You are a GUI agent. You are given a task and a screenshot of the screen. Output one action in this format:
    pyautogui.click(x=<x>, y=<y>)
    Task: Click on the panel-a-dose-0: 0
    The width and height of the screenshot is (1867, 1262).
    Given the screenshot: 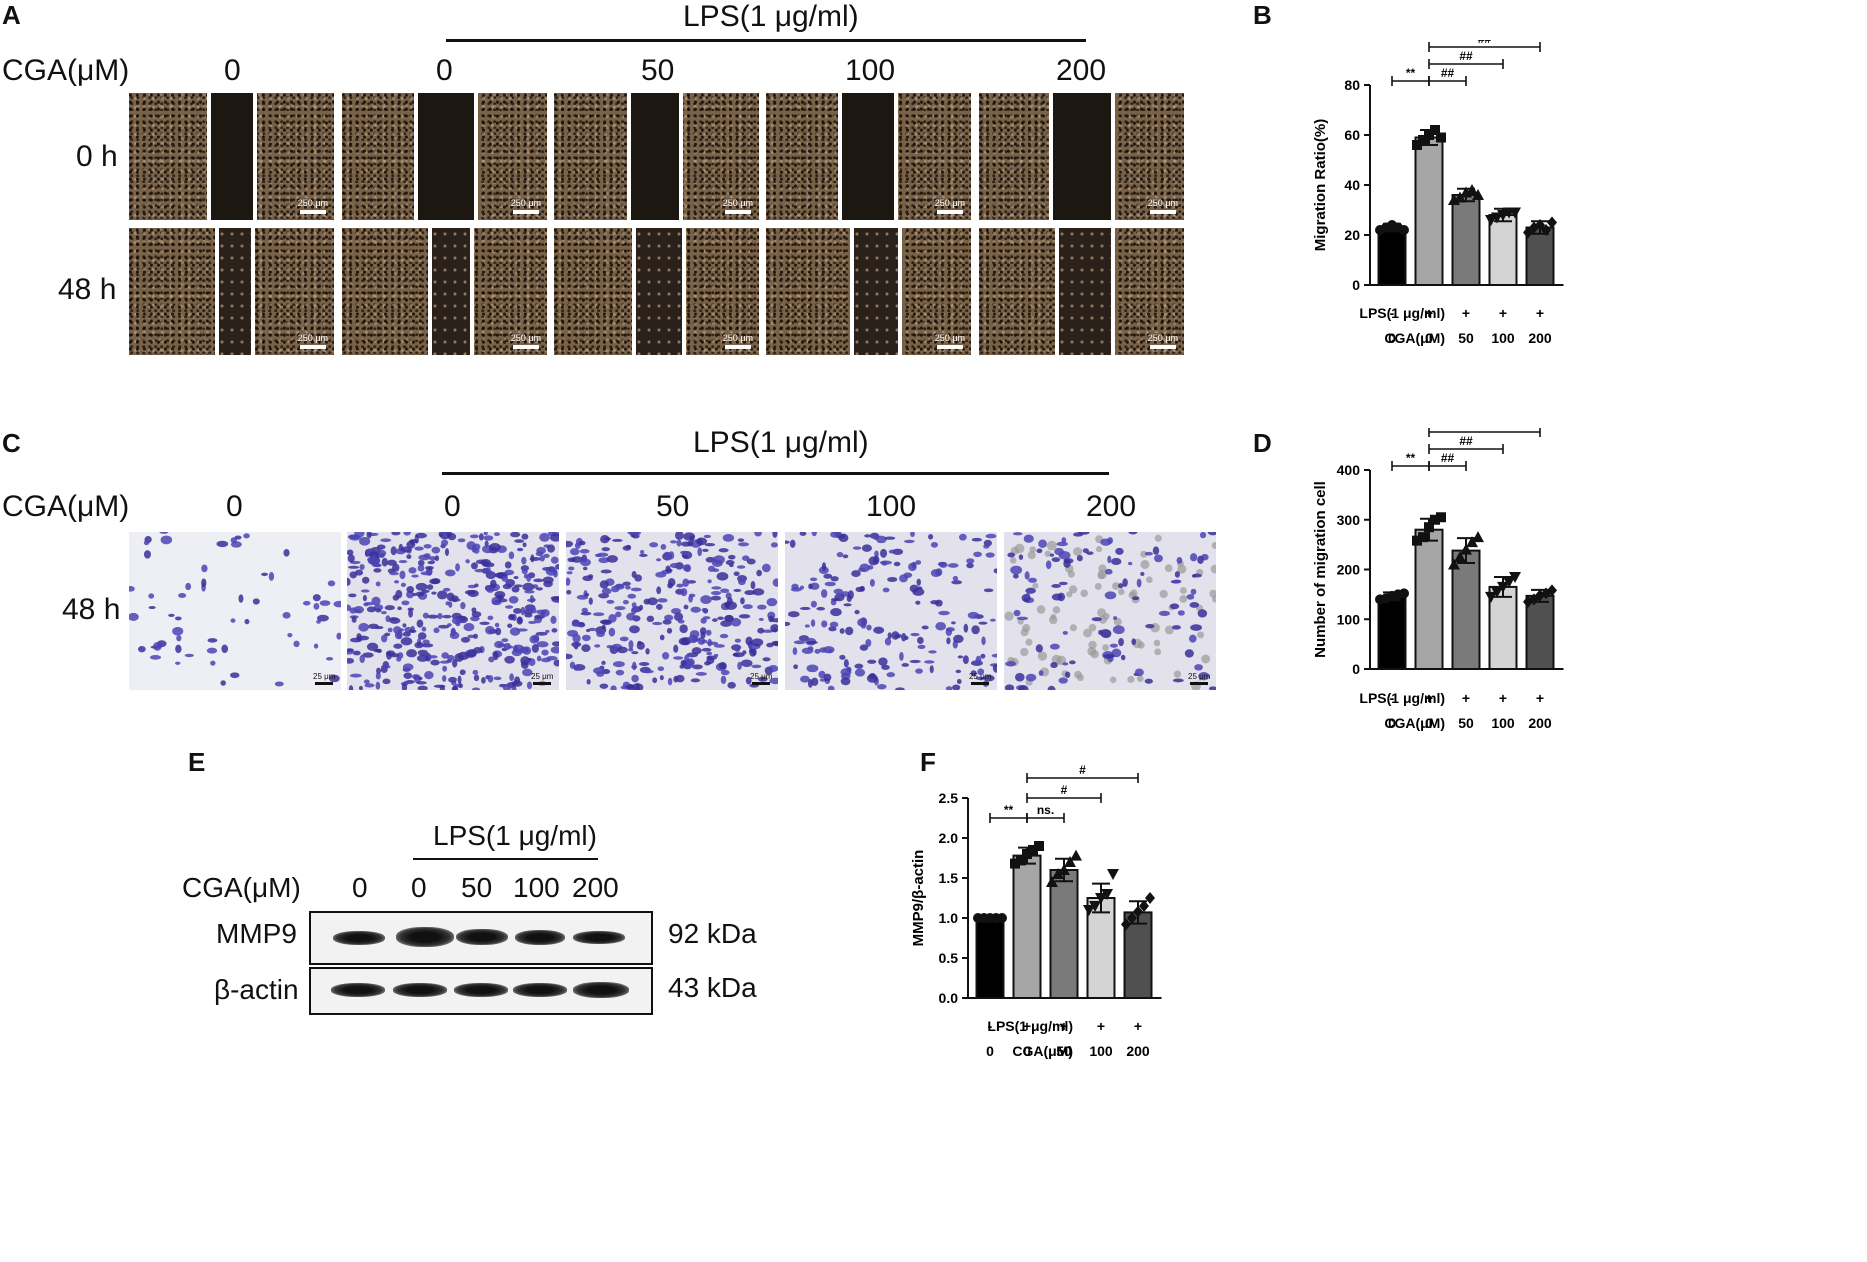 What is the action you would take?
    pyautogui.click(x=232, y=70)
    